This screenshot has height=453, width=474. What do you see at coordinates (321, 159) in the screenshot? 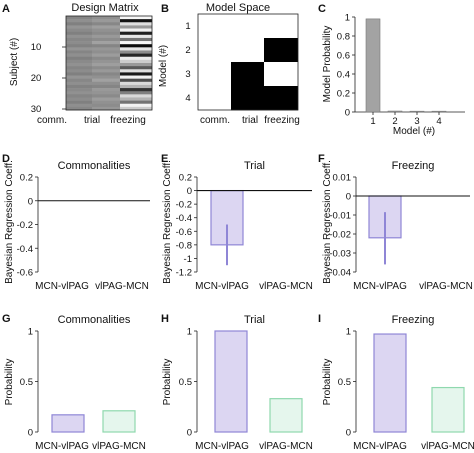
I see `panel-label-f: F` at bounding box center [321, 159].